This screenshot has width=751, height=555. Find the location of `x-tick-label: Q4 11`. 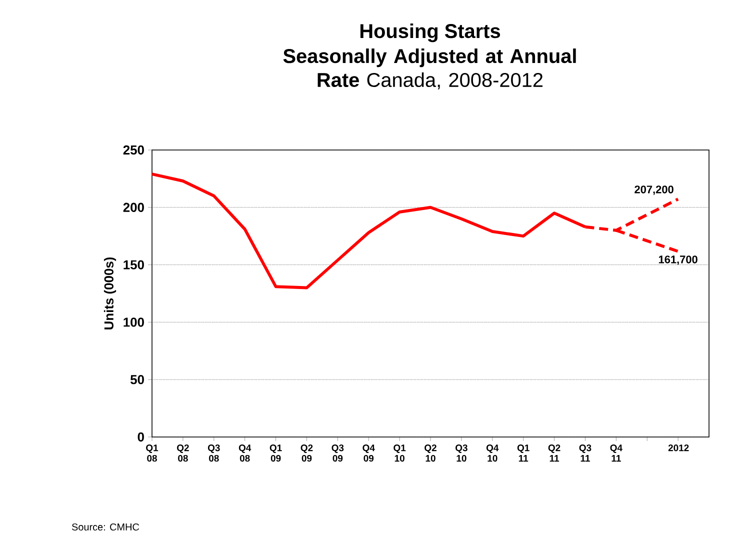

x-tick-label: Q4 11 is located at coordinates (616, 453).